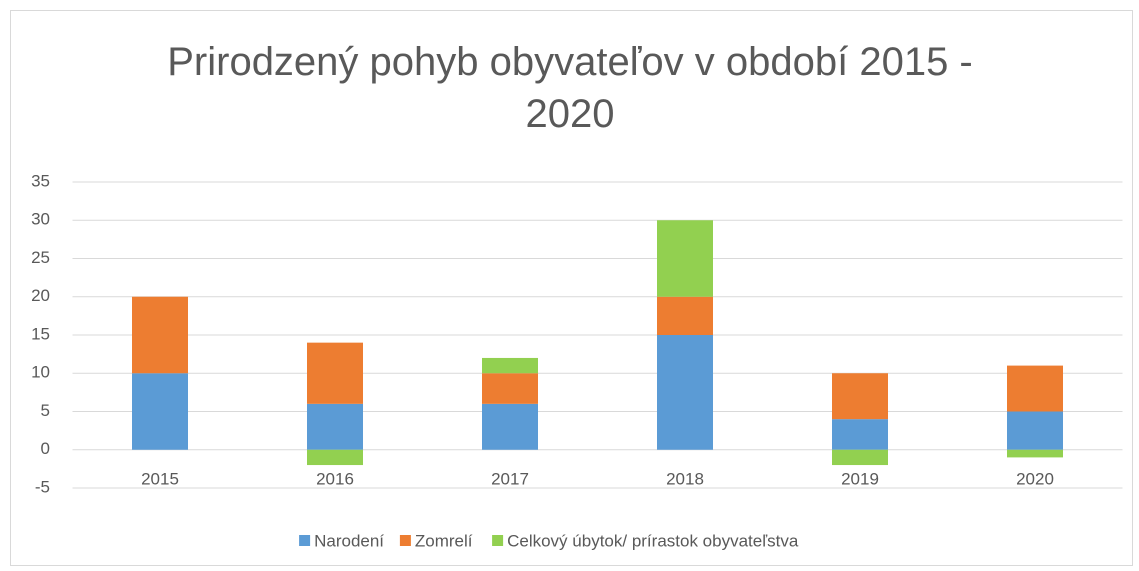 The height and width of the screenshot is (571, 1139). Describe the element at coordinates (45, 410) in the screenshot. I see `y-tick-label: 5` at that location.